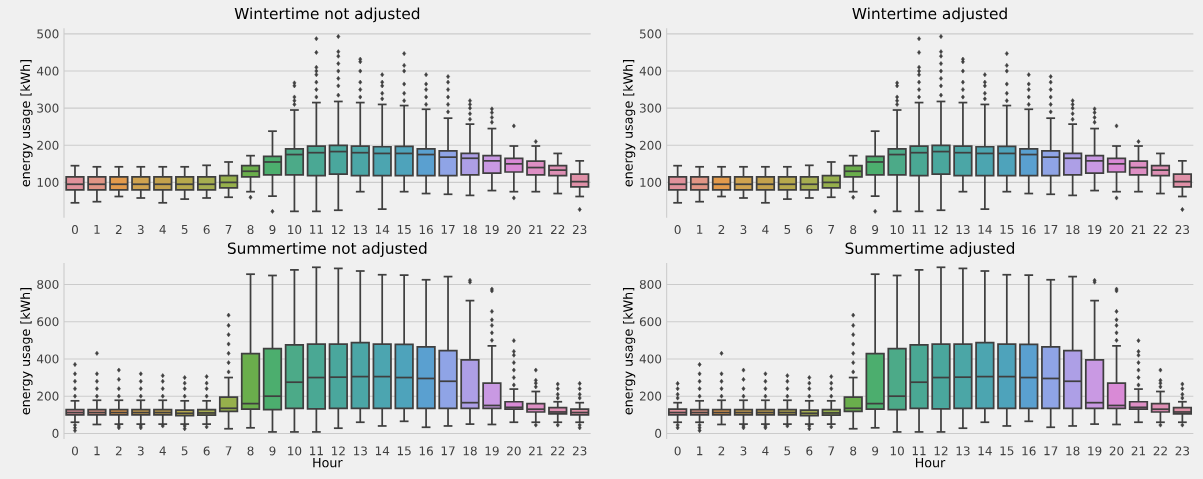 Image resolution: width=1203 pixels, height=479 pixels. Describe the element at coordinates (930, 249) in the screenshot. I see `chart-title: Summertime adjusted` at that location.